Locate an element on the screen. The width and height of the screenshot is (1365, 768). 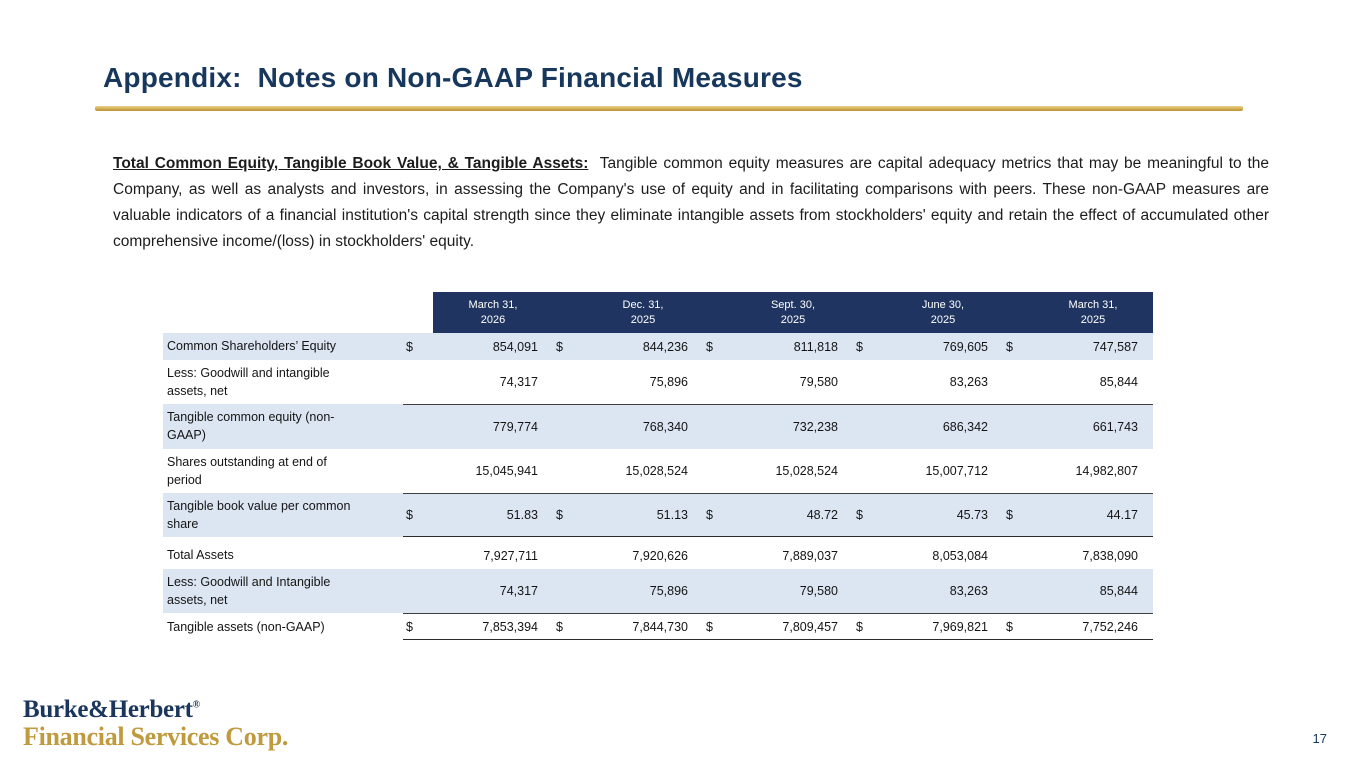
column-header-date: June 30, is located at coordinates (943, 304).